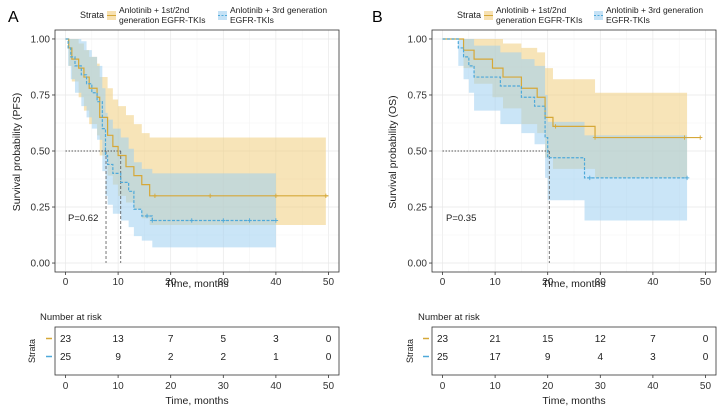 This screenshot has height=415, width=720. What do you see at coordinates (119, 339) in the screenshot?
I see `risk-count: 13` at bounding box center [119, 339].